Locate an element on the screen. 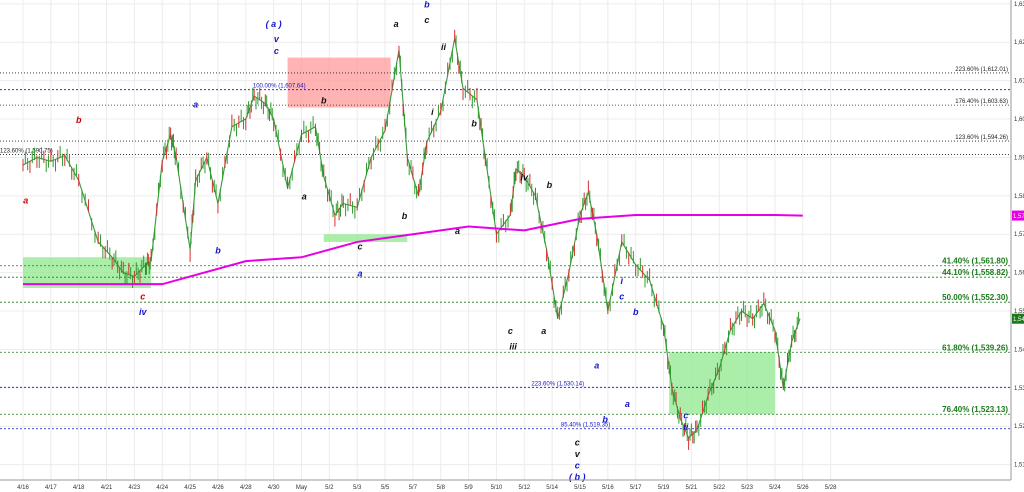  ma-value-label: 1,574.86 is located at coordinates (1018, 217).